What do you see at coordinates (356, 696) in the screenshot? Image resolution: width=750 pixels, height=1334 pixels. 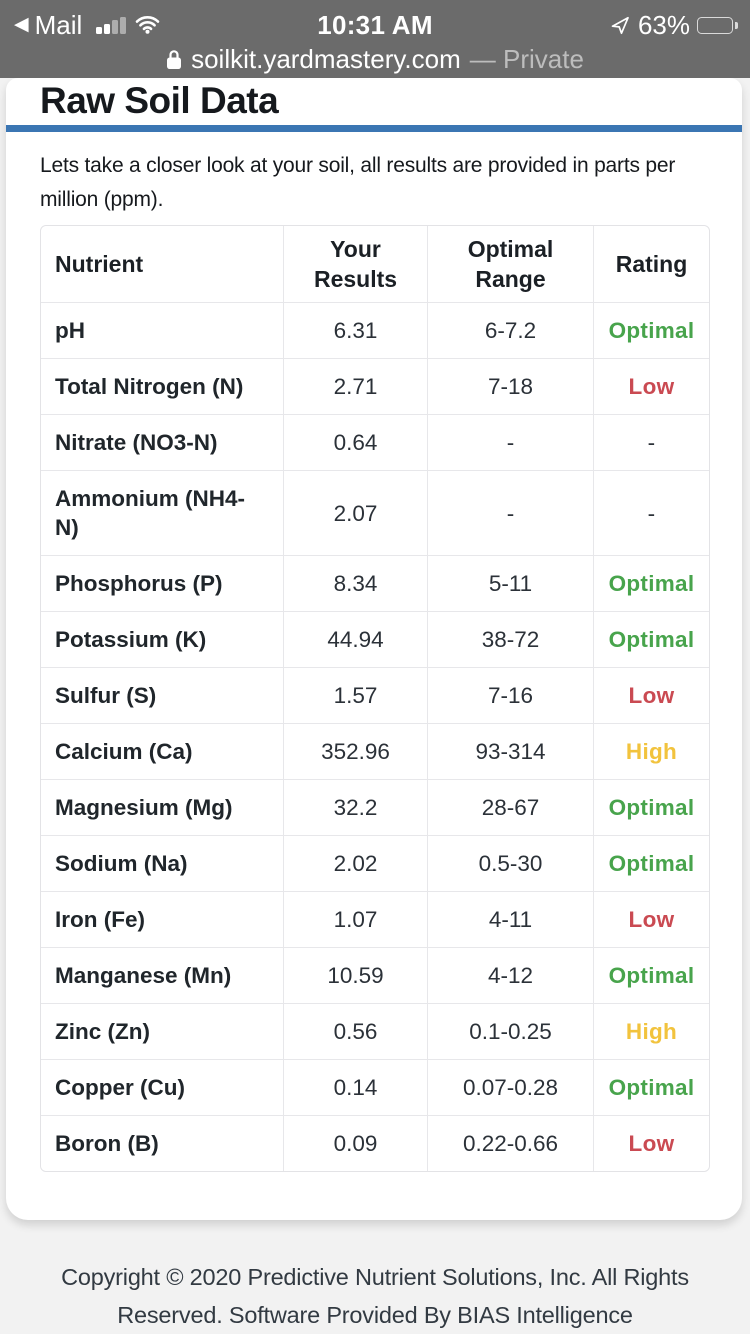 I see `result-cell: 1.57` at bounding box center [356, 696].